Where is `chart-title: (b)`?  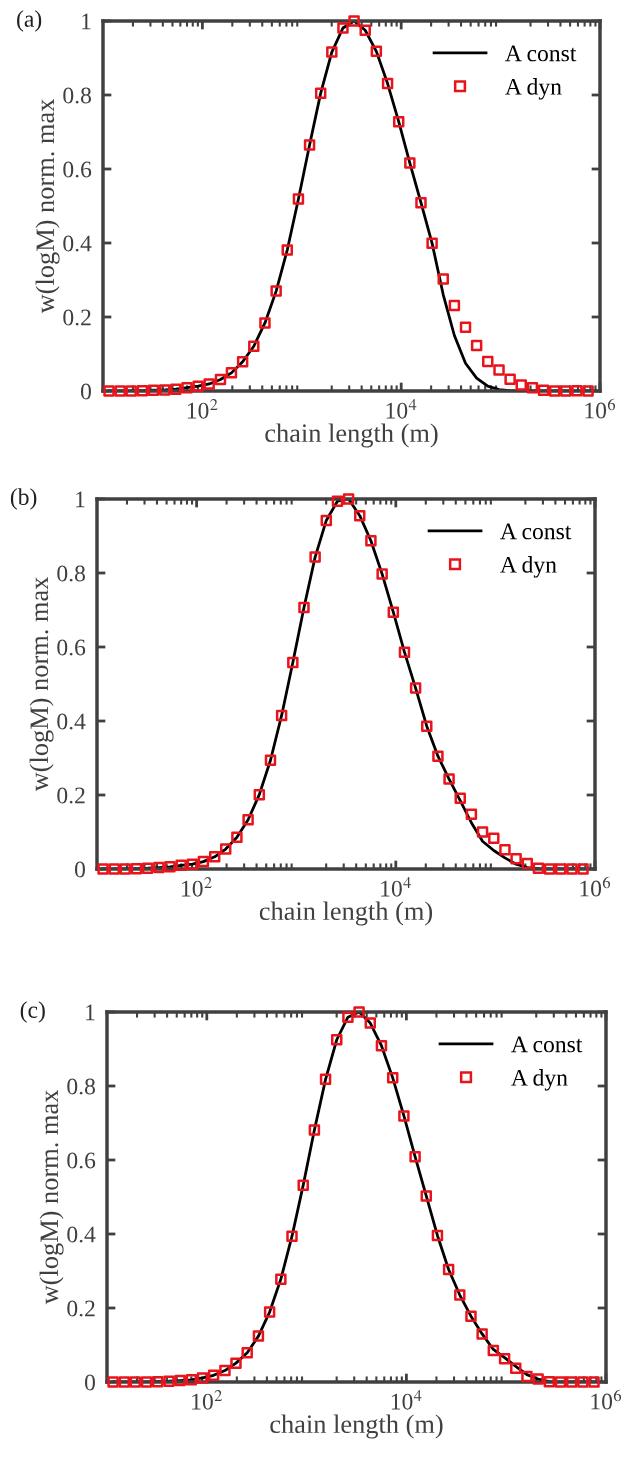 chart-title: (b) is located at coordinates (23, 499).